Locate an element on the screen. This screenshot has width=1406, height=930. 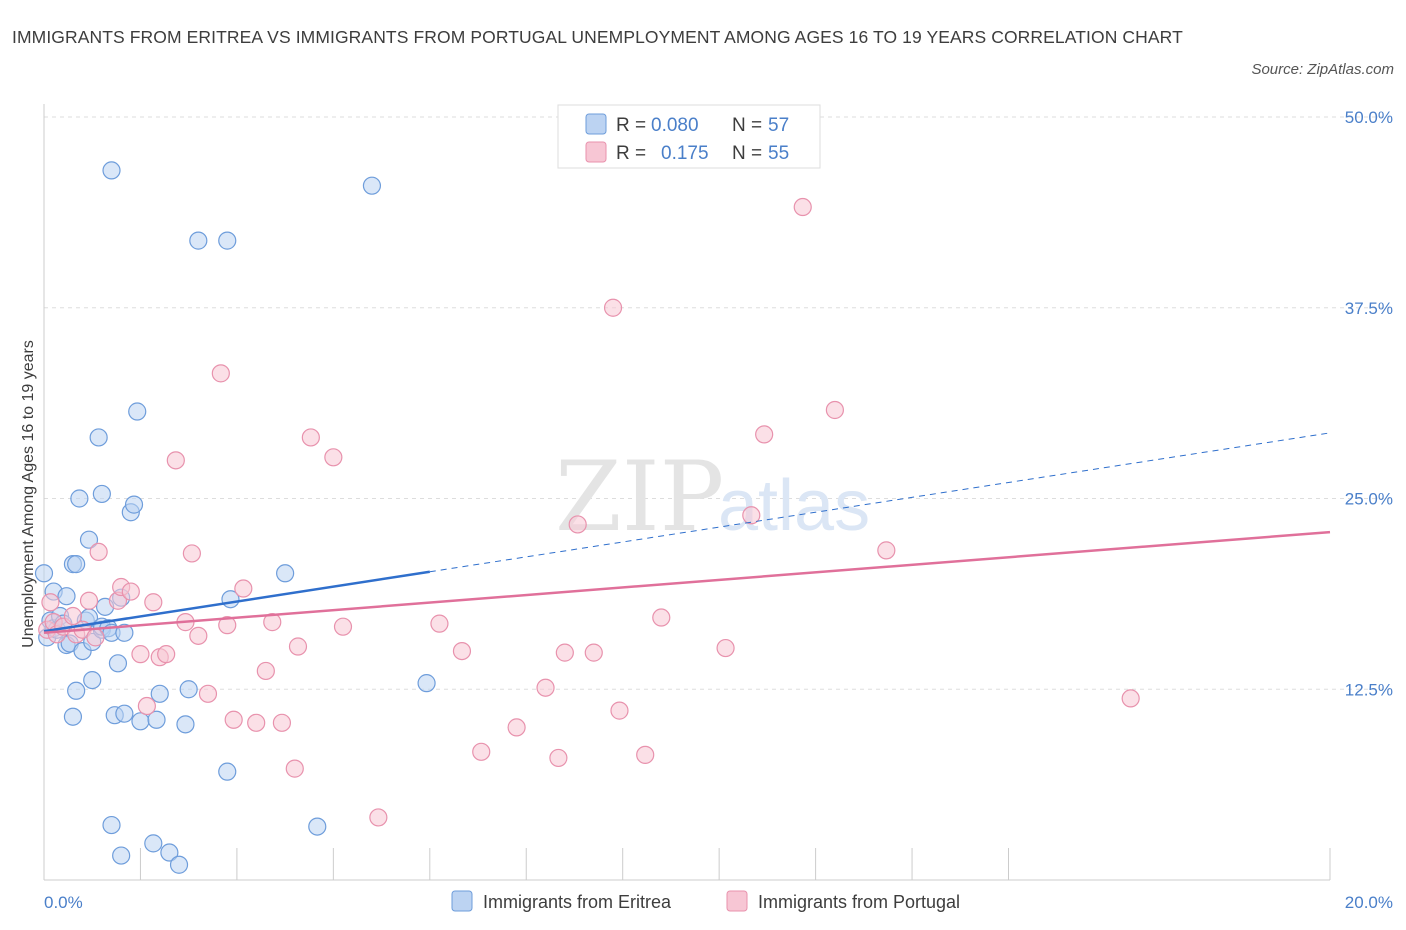
x-tick-labels: 0.0% 20.0% is located at coordinates (718, 902).